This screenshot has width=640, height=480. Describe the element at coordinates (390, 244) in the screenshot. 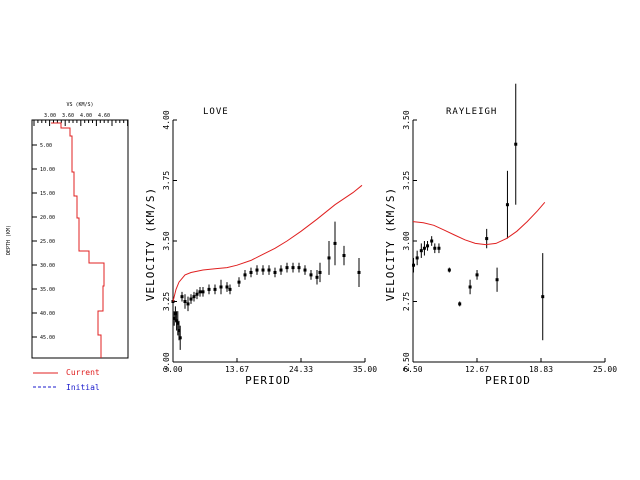

I see `rayleigh-ylabel: VELOCITY (KM/S)` at that location.